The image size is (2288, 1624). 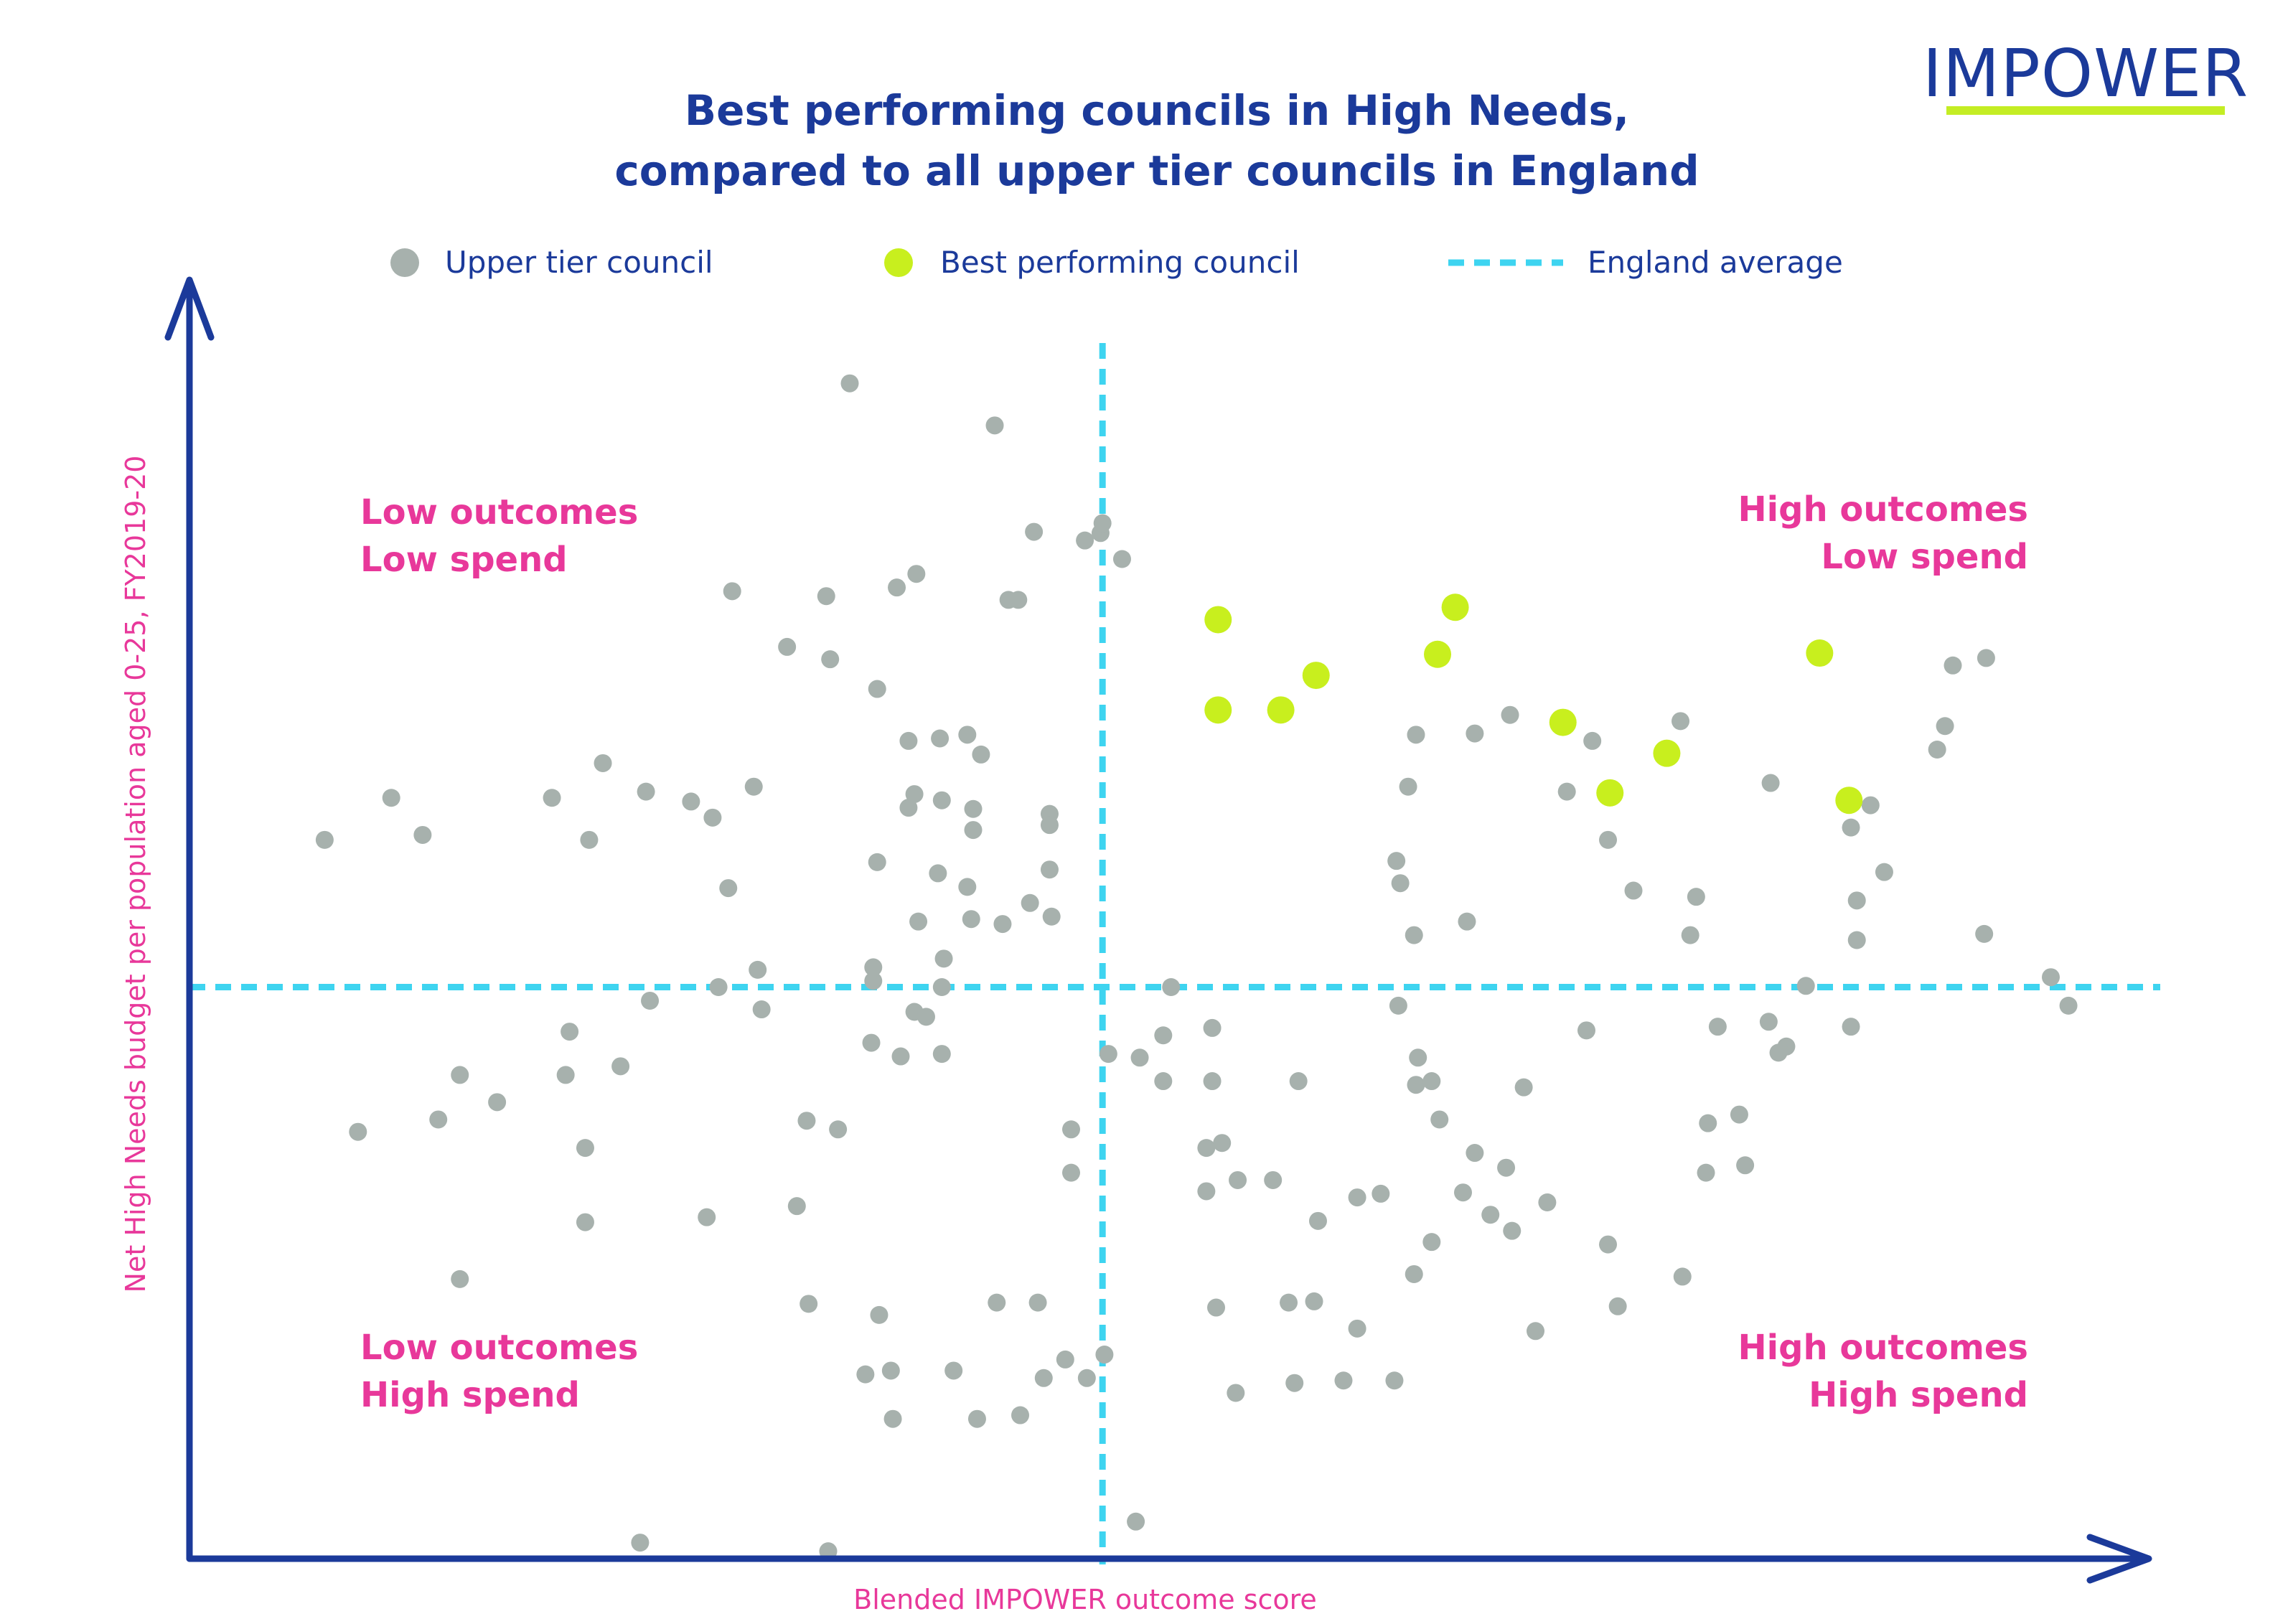 I want to click on brand-name: IMPOWER, so click(x=2086, y=73).